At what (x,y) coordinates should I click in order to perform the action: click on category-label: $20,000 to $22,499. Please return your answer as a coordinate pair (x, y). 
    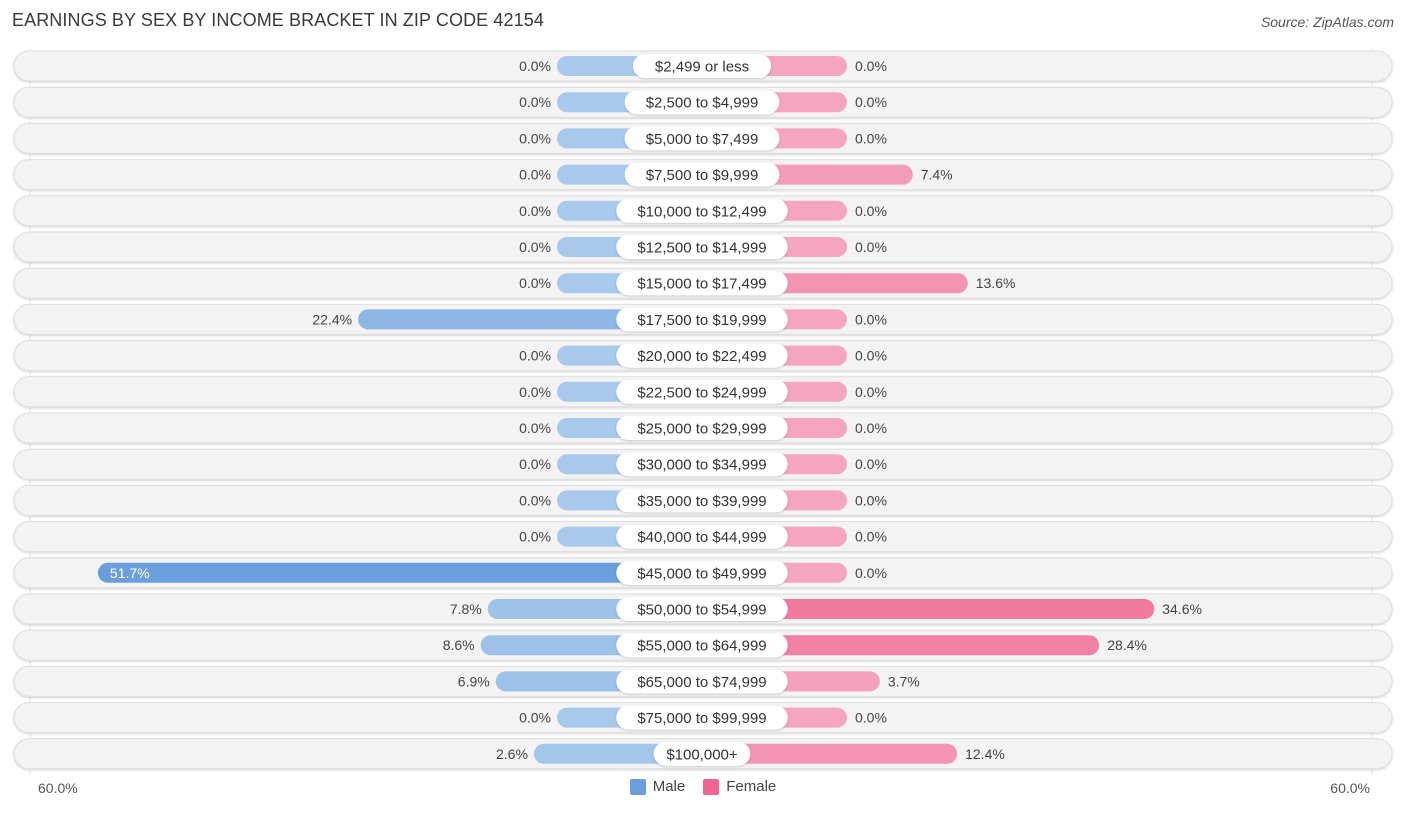
    Looking at the image, I should click on (701, 356).